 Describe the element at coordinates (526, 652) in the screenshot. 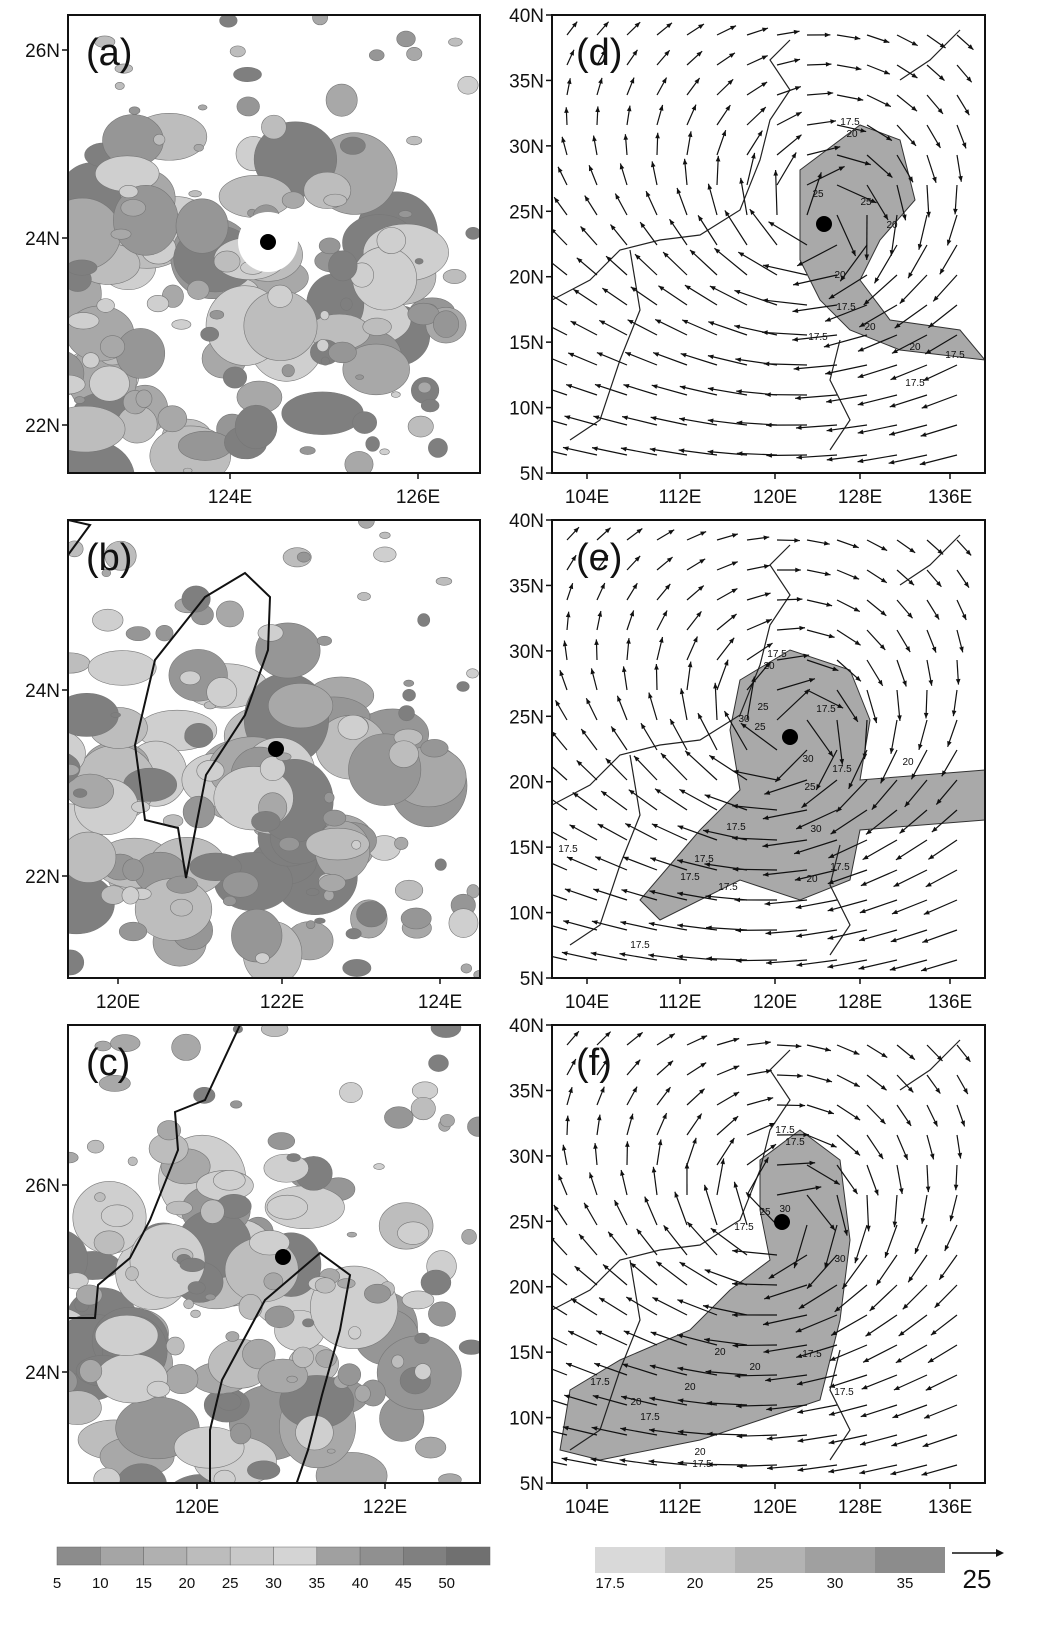

I see `y-tick-label: 30N` at that location.